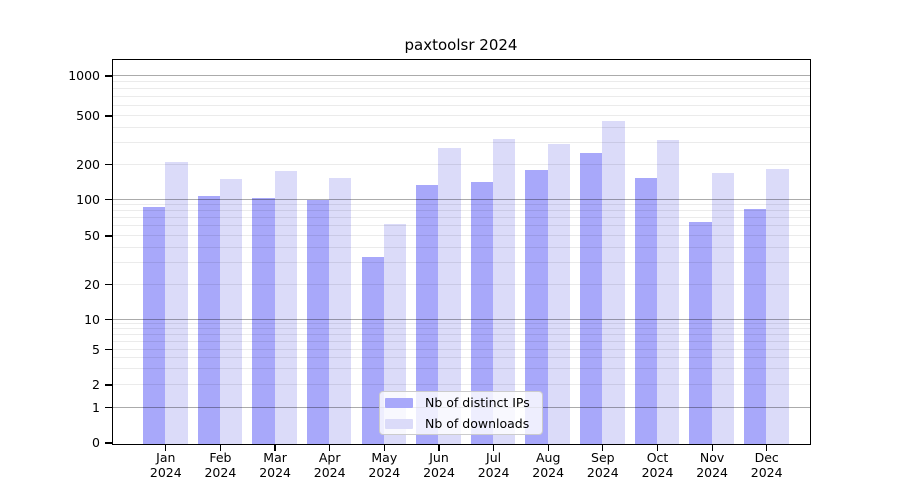 The height and width of the screenshot is (500, 900). I want to click on legend-row-distinct-ips: Nb of distinct IPs, so click(463, 402).